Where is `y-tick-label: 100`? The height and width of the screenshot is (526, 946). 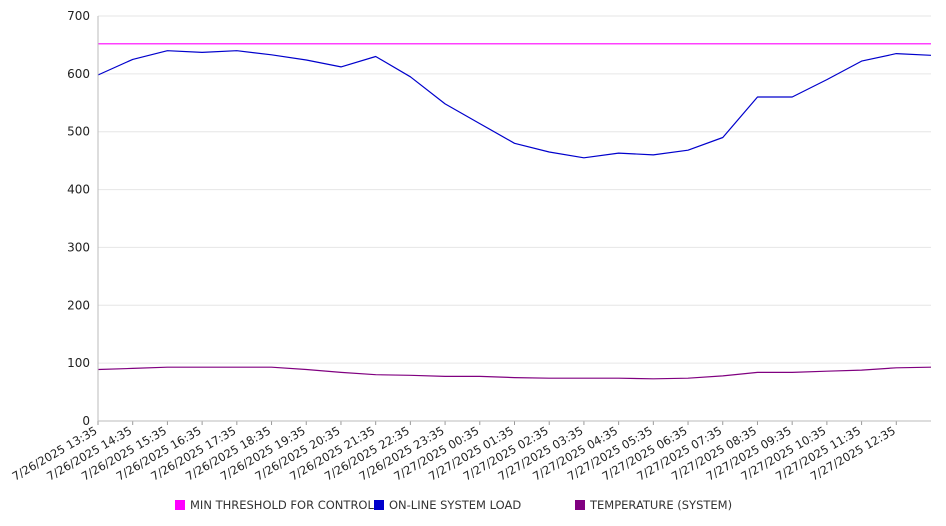
y-tick-label: 100 is located at coordinates (78, 363).